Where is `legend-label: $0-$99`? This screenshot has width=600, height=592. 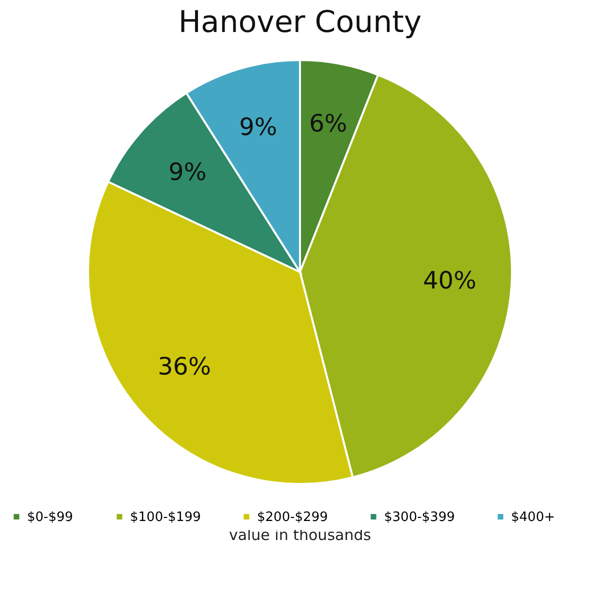
legend-label: $0-$99 is located at coordinates (50, 517).